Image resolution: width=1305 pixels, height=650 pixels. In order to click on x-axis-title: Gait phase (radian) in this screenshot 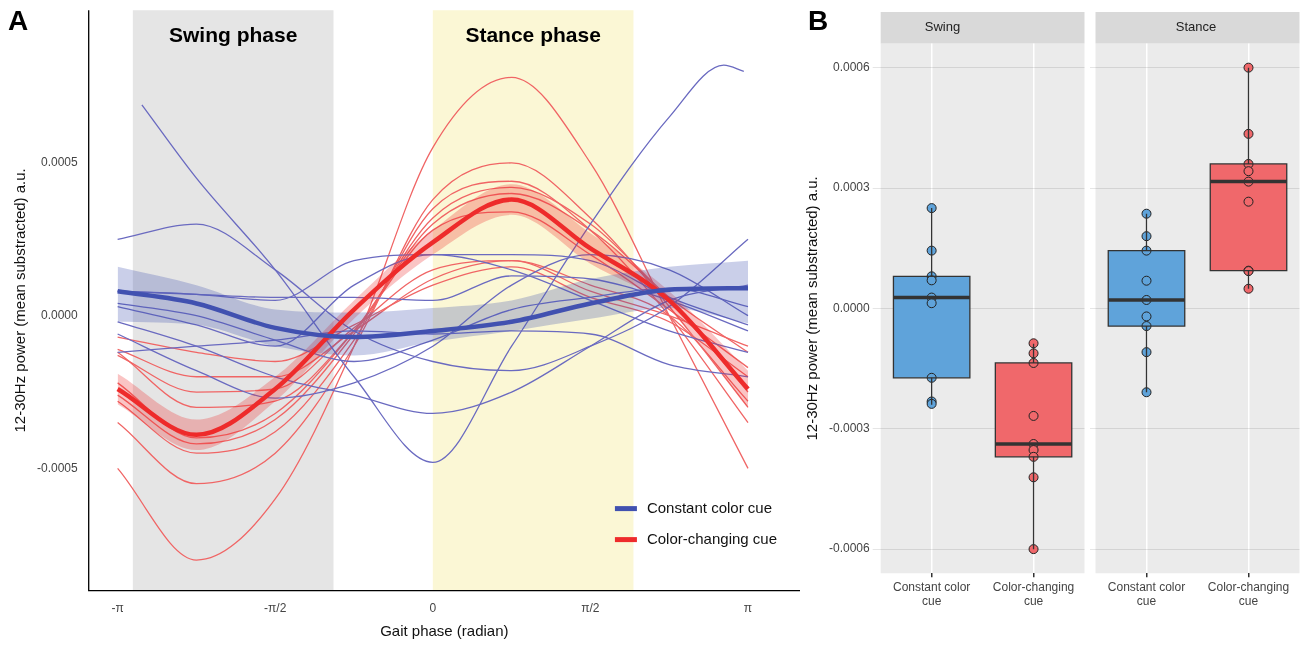, I will do `click(444, 631)`.